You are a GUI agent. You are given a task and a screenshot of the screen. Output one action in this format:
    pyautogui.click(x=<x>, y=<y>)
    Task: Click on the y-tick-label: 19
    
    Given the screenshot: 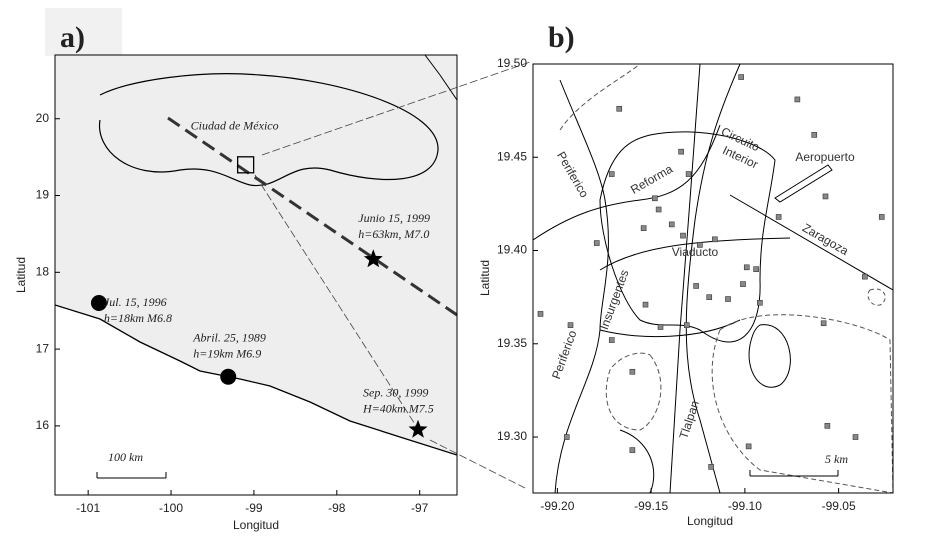 What is the action you would take?
    pyautogui.click(x=43, y=195)
    